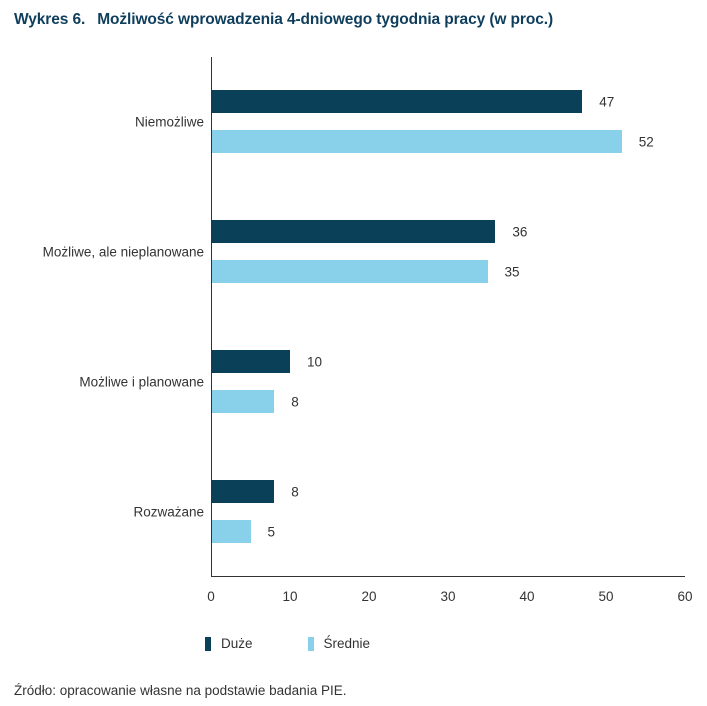 The width and height of the screenshot is (707, 706). I want to click on legend: Duże Średnie, so click(315, 643).